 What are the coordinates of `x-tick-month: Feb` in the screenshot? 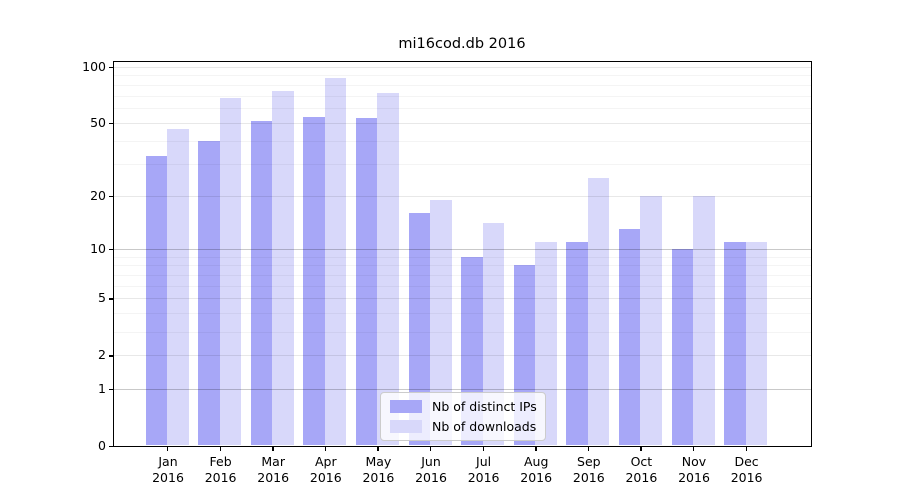 It's located at (220, 461).